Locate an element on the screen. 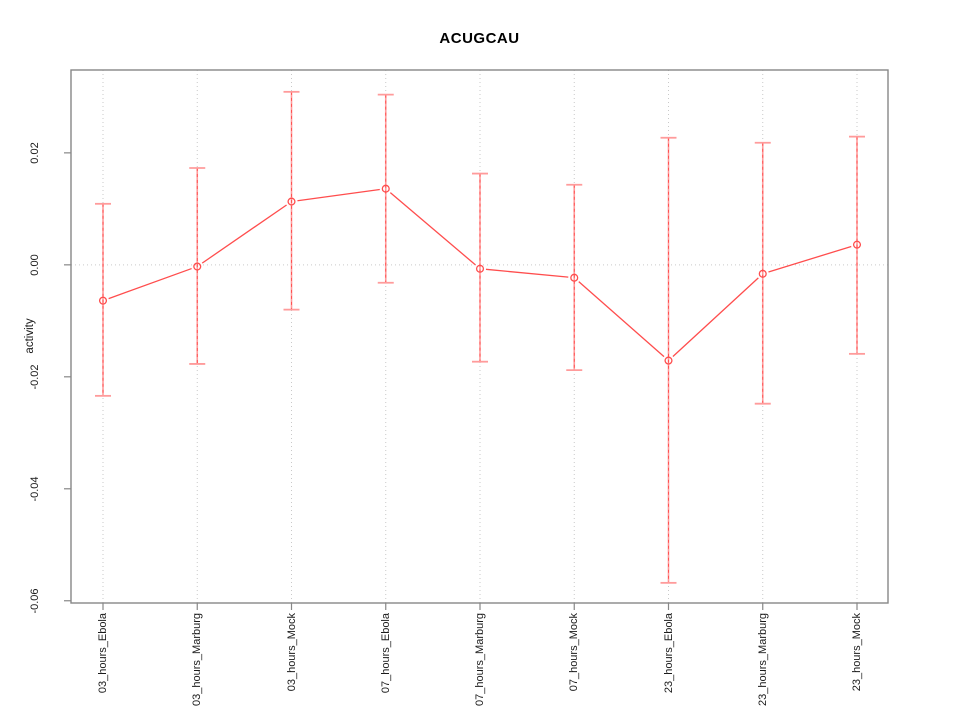 The width and height of the screenshot is (960, 720). y-tick-label: -0.04 is located at coordinates (35, 489).